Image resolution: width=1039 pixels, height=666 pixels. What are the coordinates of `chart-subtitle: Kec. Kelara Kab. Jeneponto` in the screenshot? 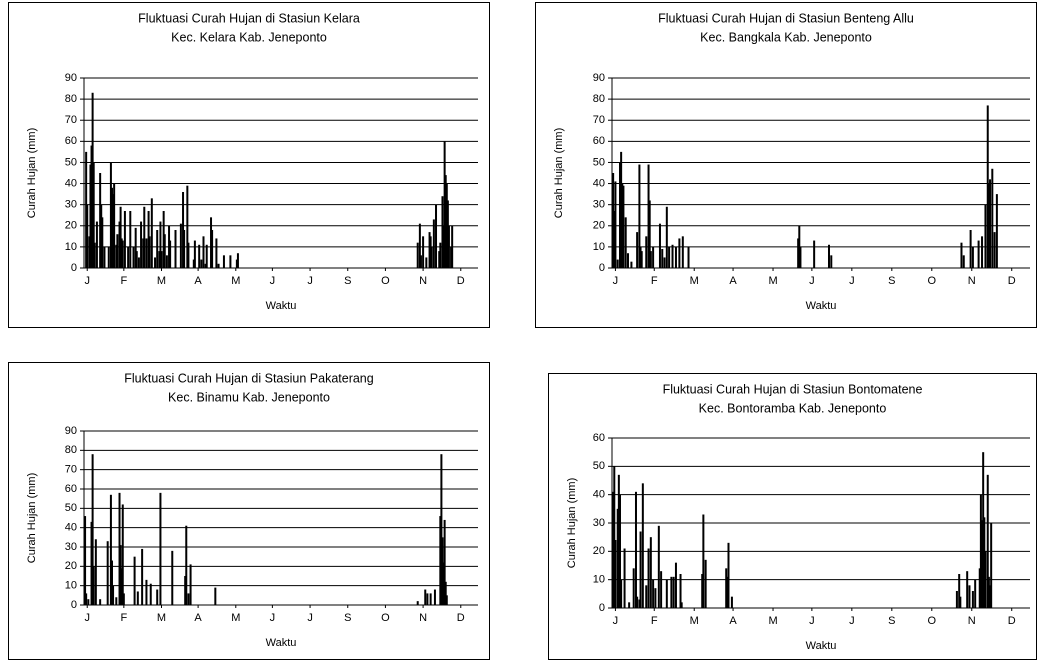 It's located at (249, 37).